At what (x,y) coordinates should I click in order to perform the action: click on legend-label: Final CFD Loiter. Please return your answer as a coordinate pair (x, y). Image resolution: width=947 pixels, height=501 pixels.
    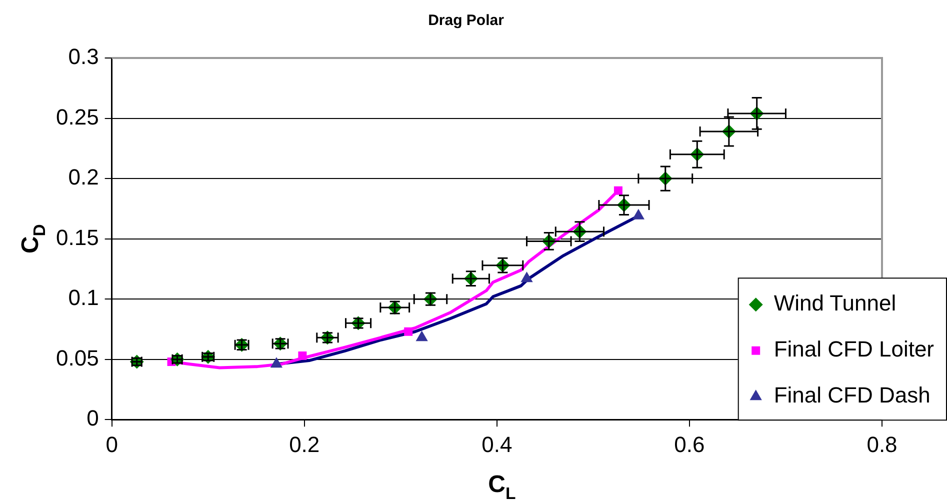
    Looking at the image, I should click on (854, 349).